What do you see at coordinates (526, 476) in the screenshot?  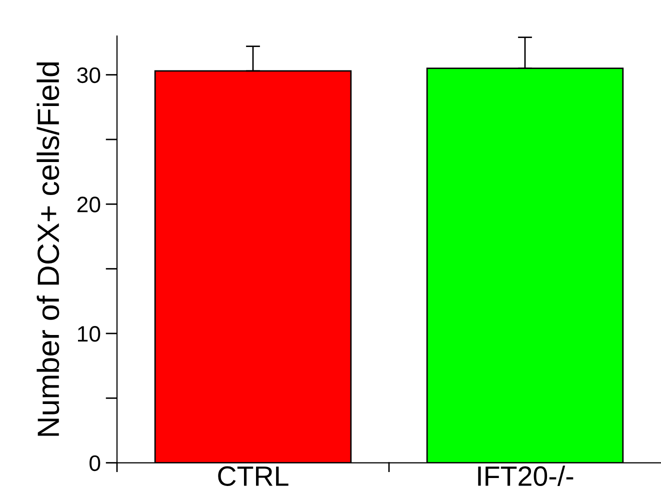 I see `x-tick-label: IFT20-/-` at bounding box center [526, 476].